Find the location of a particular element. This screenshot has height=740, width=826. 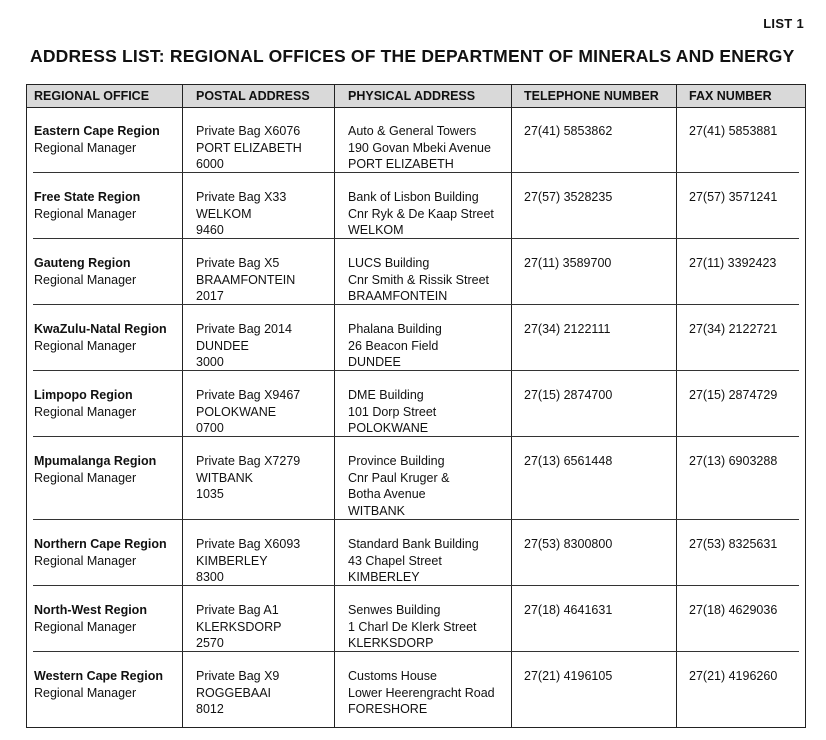

header-telephone-number: TELEPHONE NUMBER is located at coordinates (591, 96).